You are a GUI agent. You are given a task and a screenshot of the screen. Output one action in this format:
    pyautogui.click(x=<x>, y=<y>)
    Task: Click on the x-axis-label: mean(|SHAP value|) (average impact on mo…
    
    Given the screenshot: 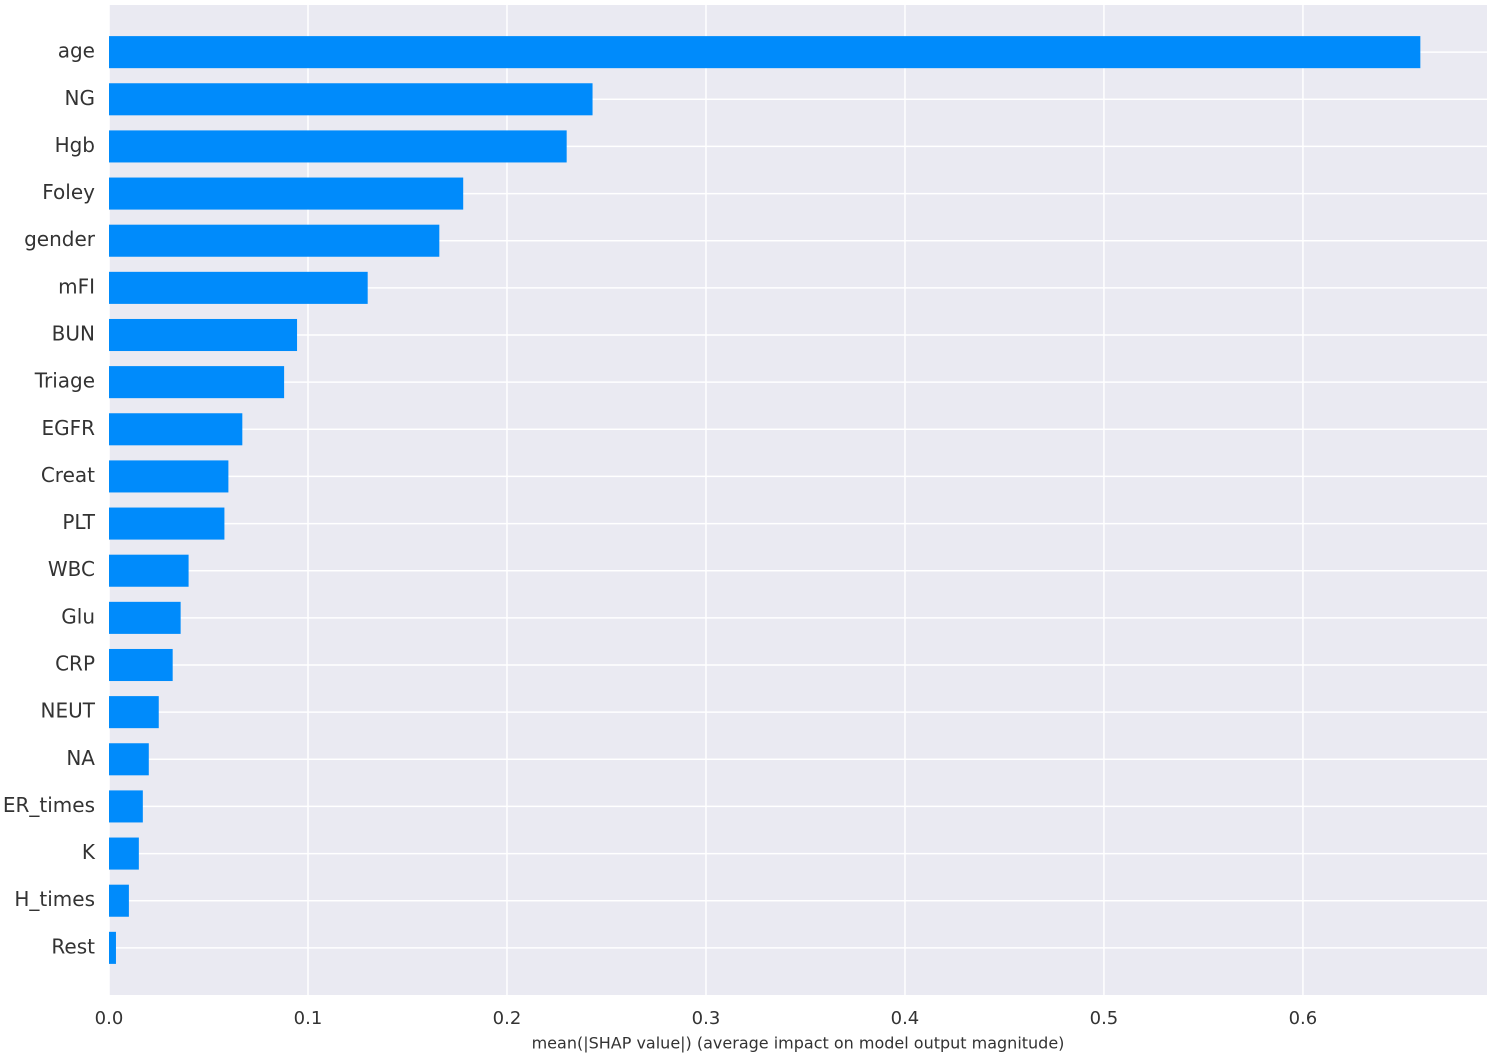 What is the action you would take?
    pyautogui.click(x=798, y=1043)
    